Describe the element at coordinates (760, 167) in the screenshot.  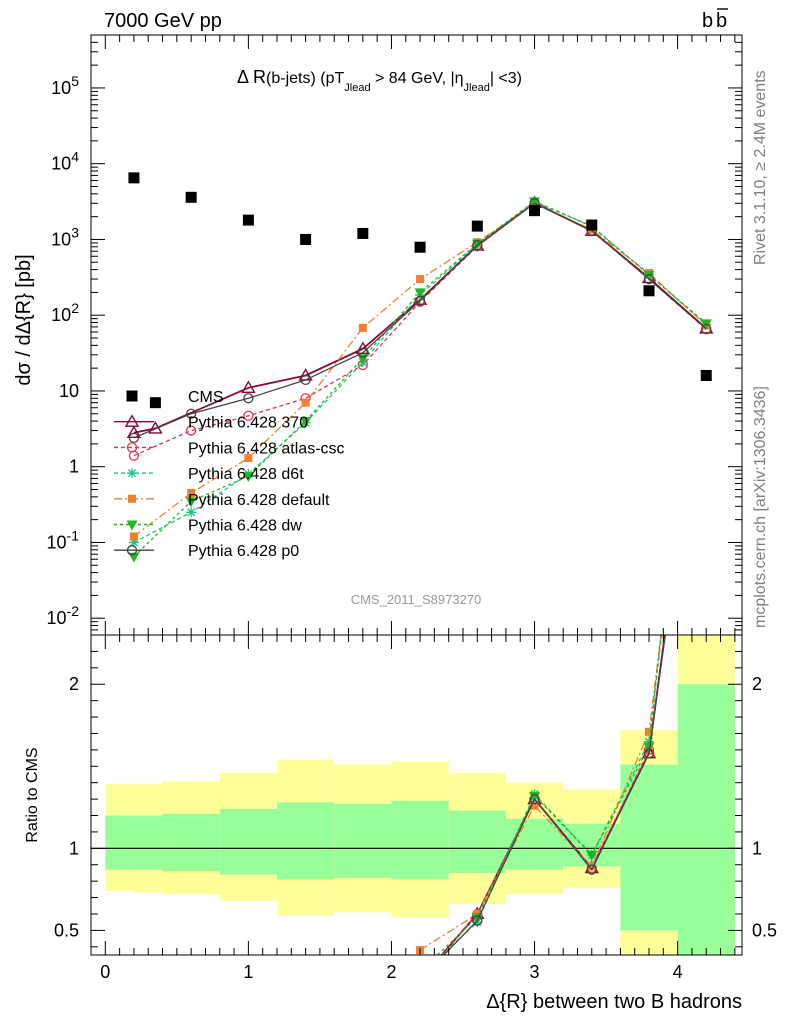
I see `rivet-version-label: Rivet 3.1.10, ≥ 2.4M events` at that location.